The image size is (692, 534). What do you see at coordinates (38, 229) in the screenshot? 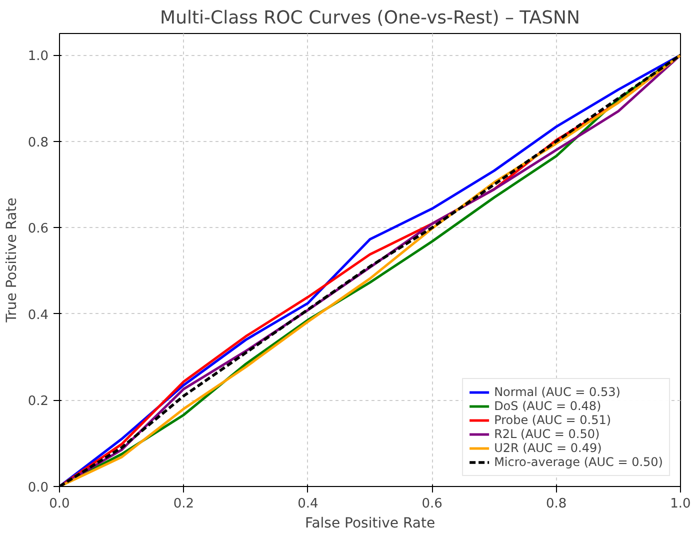
I see `y-tick-label: 0.6` at bounding box center [38, 229].